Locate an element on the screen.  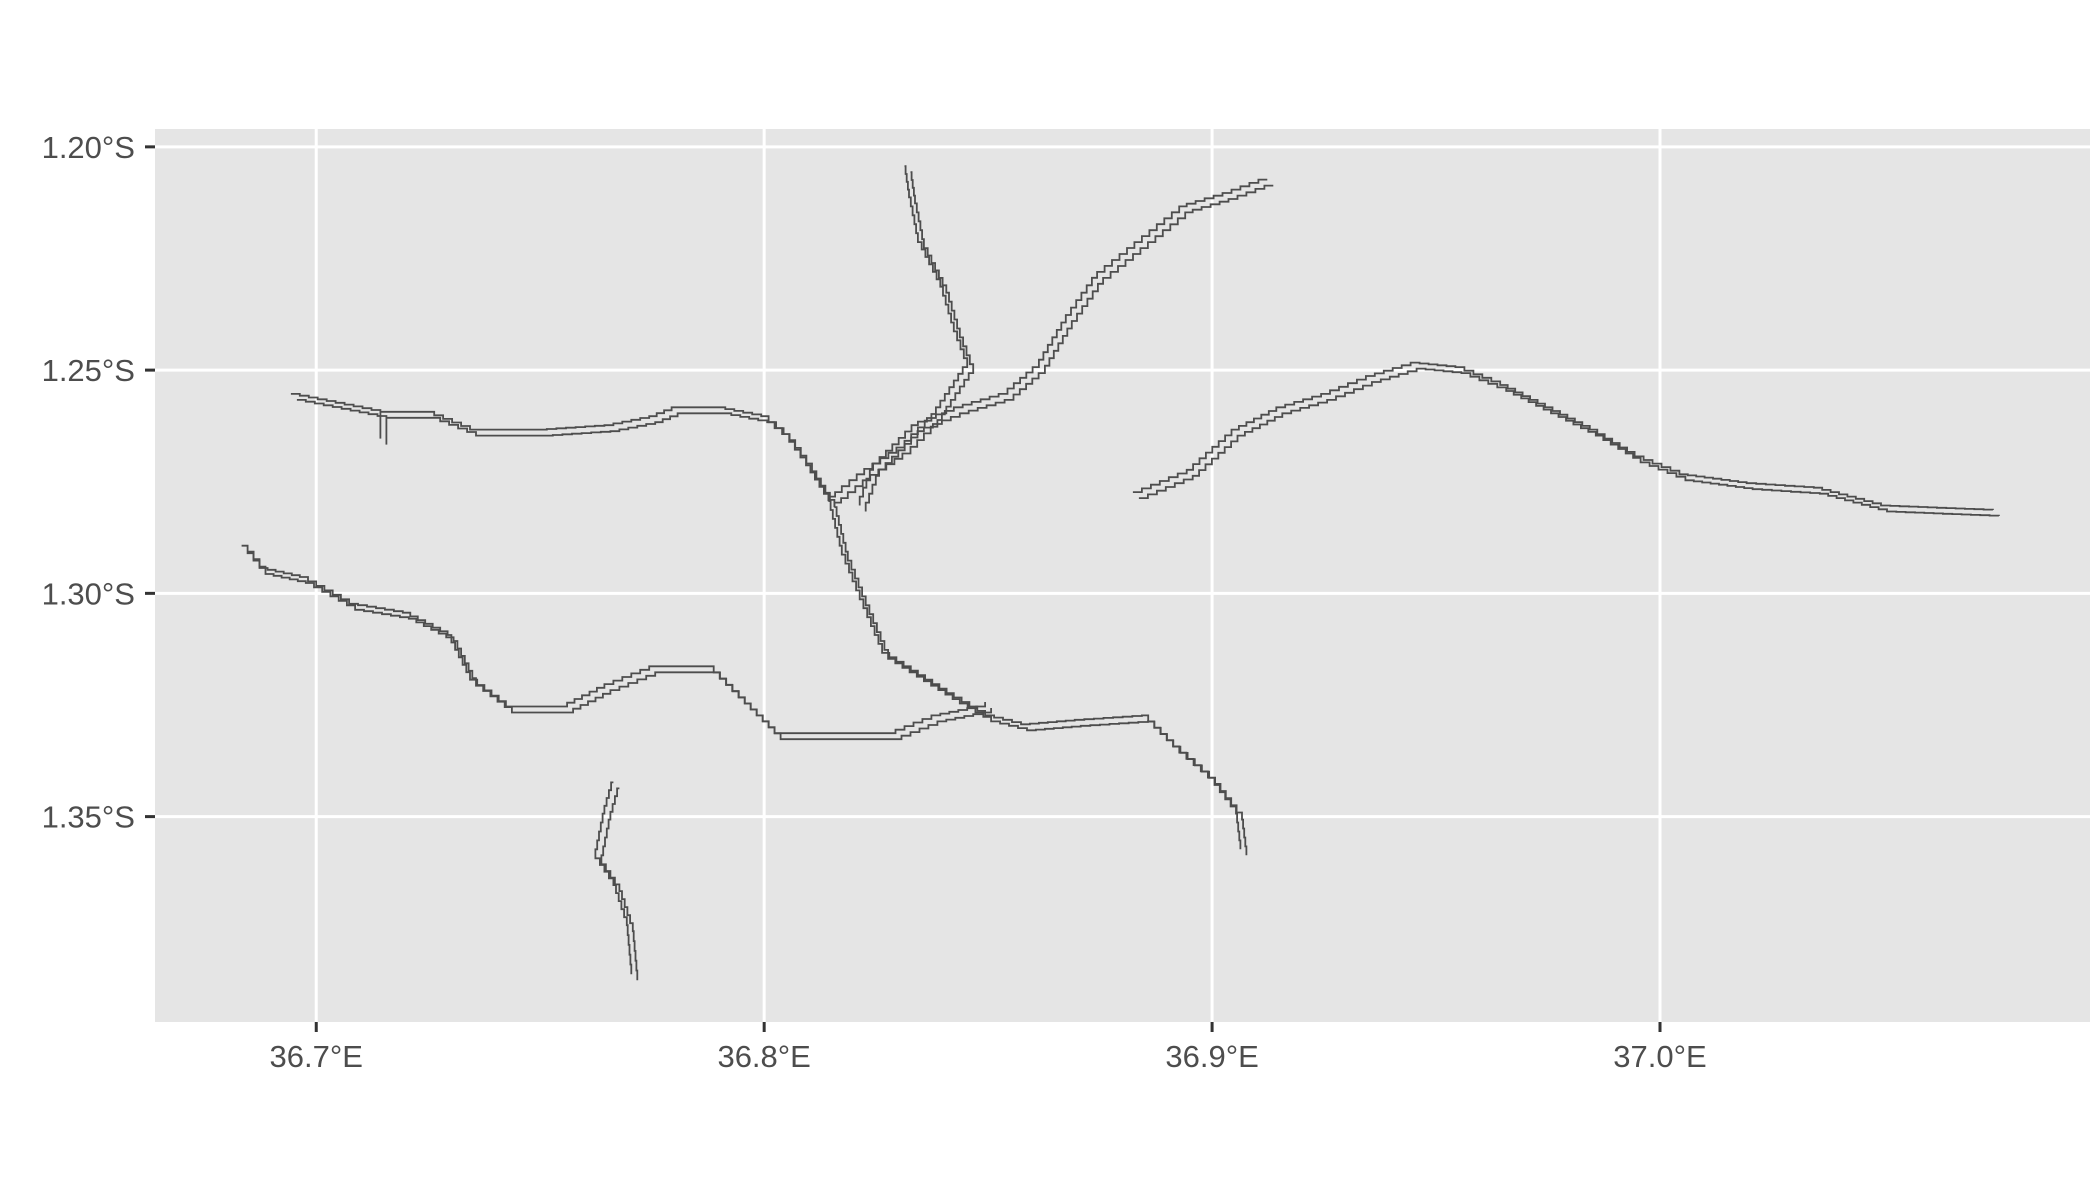
river-southwest is located at coordinates (616, 642).